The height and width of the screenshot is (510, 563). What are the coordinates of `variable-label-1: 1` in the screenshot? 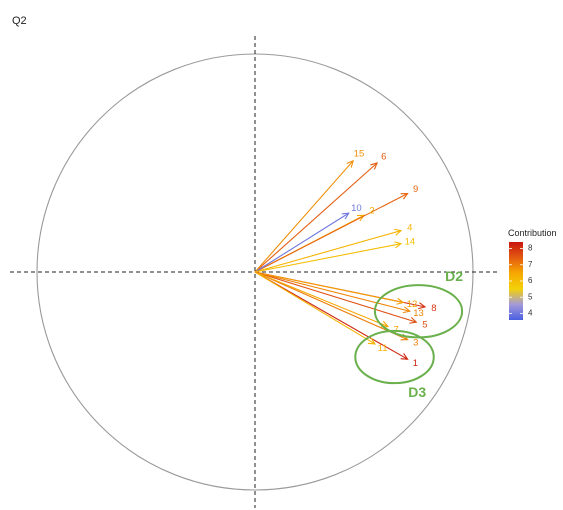 It's located at (415, 363).